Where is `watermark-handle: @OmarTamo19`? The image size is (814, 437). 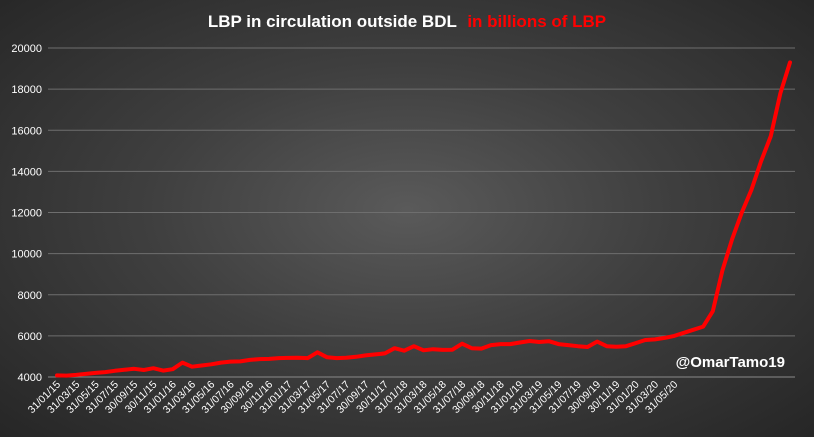 watermark-handle: @OmarTamo19 is located at coordinates (730, 362).